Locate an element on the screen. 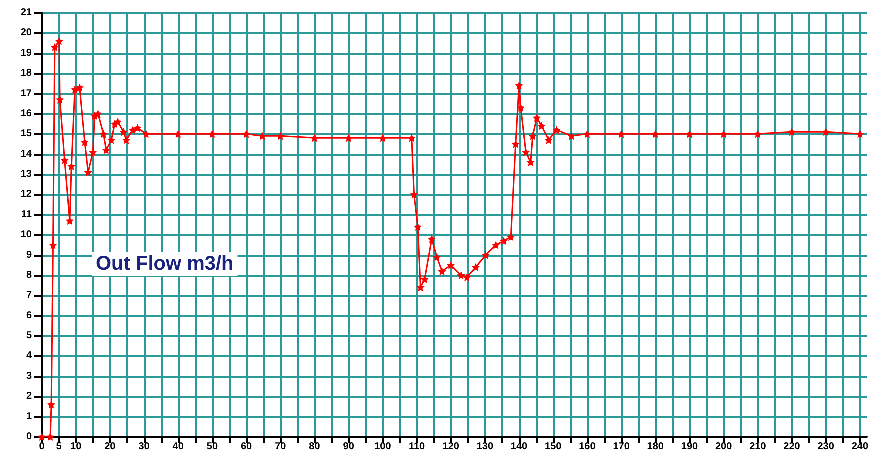 The width and height of the screenshot is (875, 459). x-tick-label: 230 is located at coordinates (826, 447).